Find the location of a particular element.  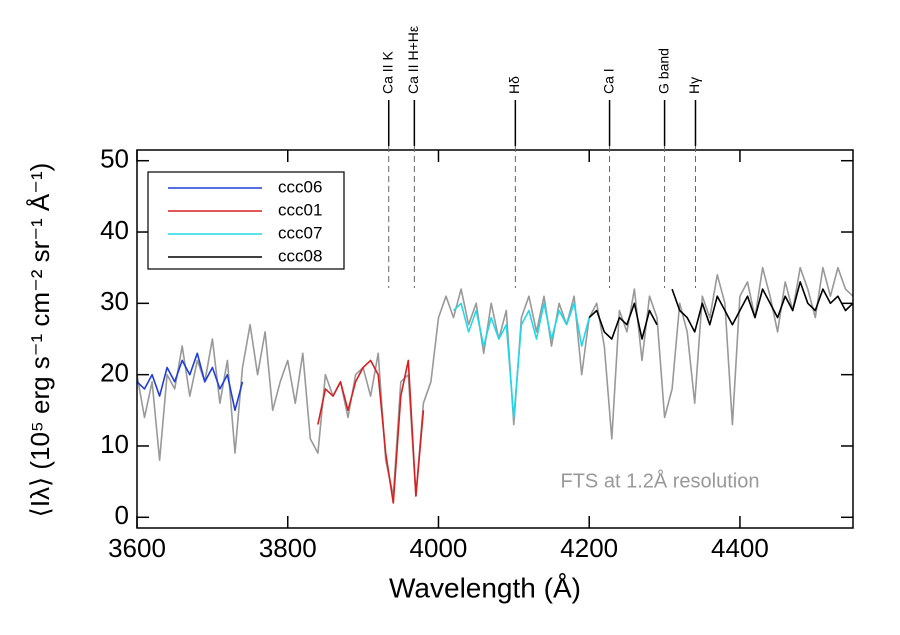

x-tick-label: 3600 is located at coordinates (137, 548).